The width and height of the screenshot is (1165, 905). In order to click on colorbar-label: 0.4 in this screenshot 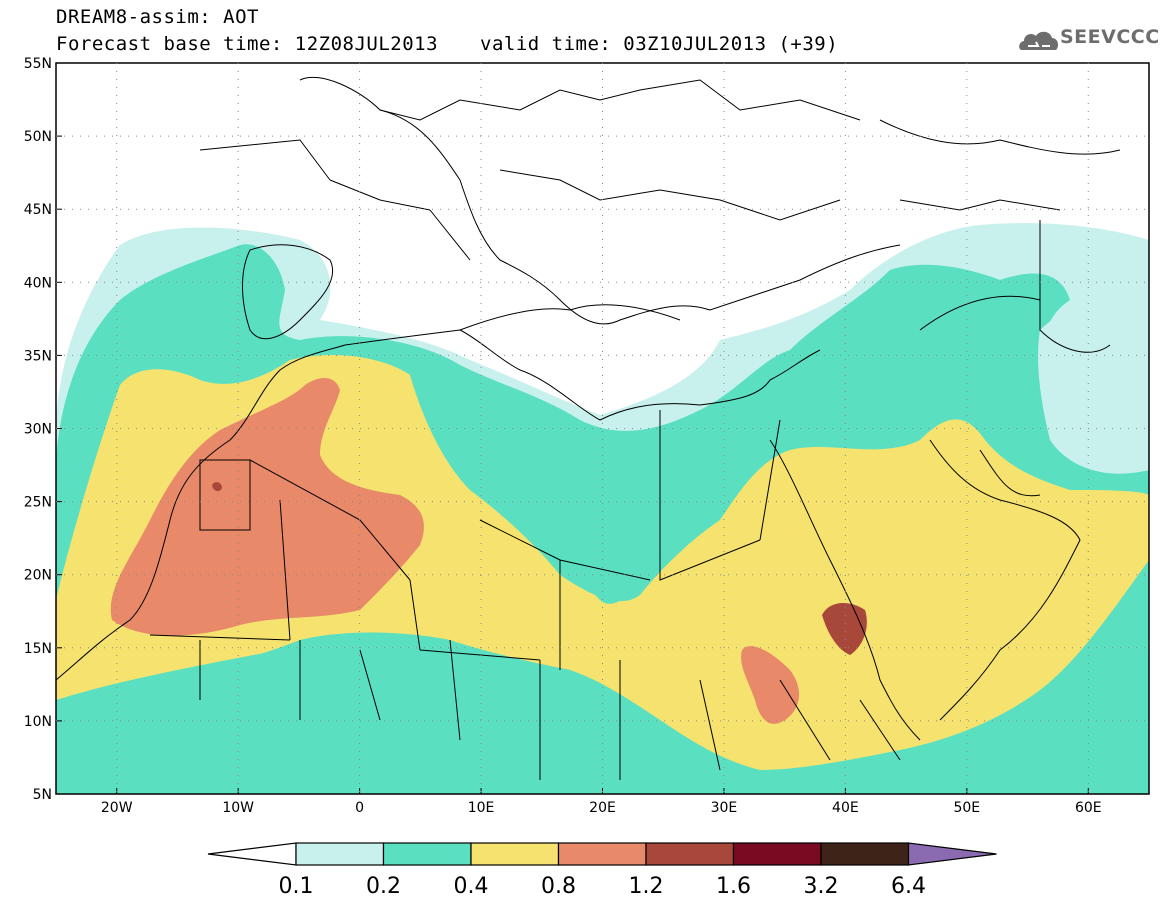, I will do `click(471, 886)`.